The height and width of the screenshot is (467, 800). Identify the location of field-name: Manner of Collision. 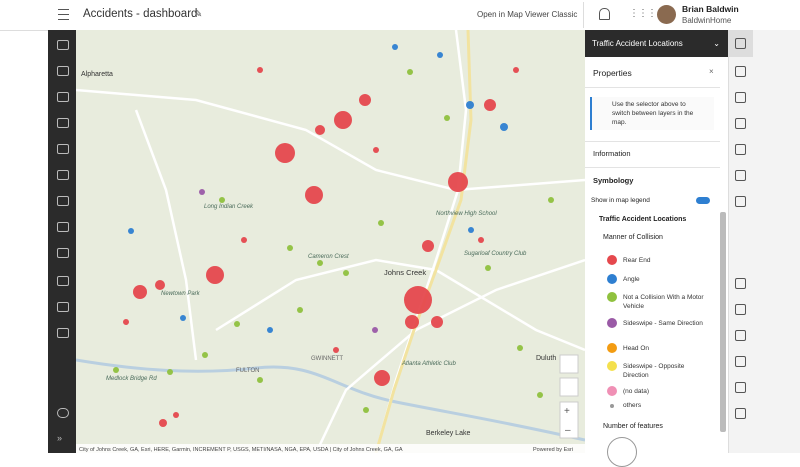
(633, 237).